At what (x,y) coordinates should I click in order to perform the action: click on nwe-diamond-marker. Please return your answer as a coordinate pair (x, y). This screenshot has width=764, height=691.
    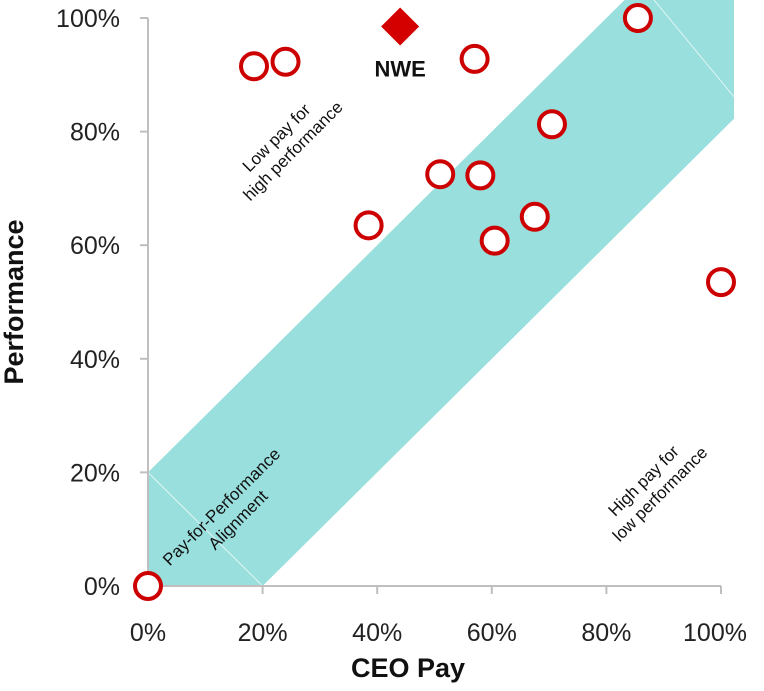
    Looking at the image, I should click on (400, 26).